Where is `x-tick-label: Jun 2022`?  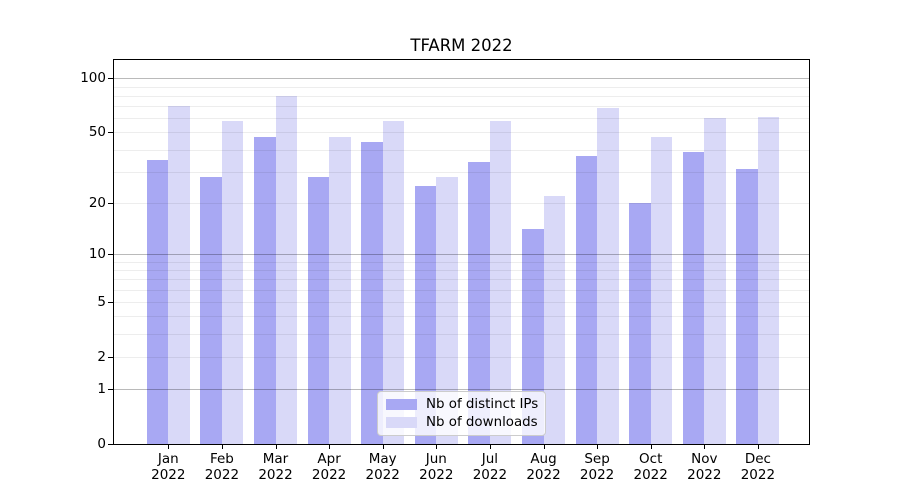 x-tick-label: Jun 2022 is located at coordinates (436, 467).